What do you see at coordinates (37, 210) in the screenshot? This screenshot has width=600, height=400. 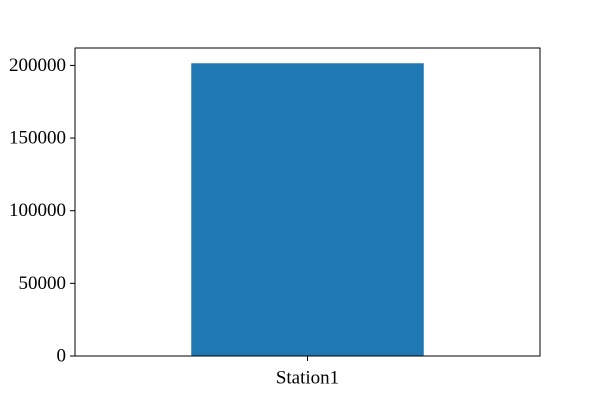 I see `y-tick-label: 100000` at bounding box center [37, 210].